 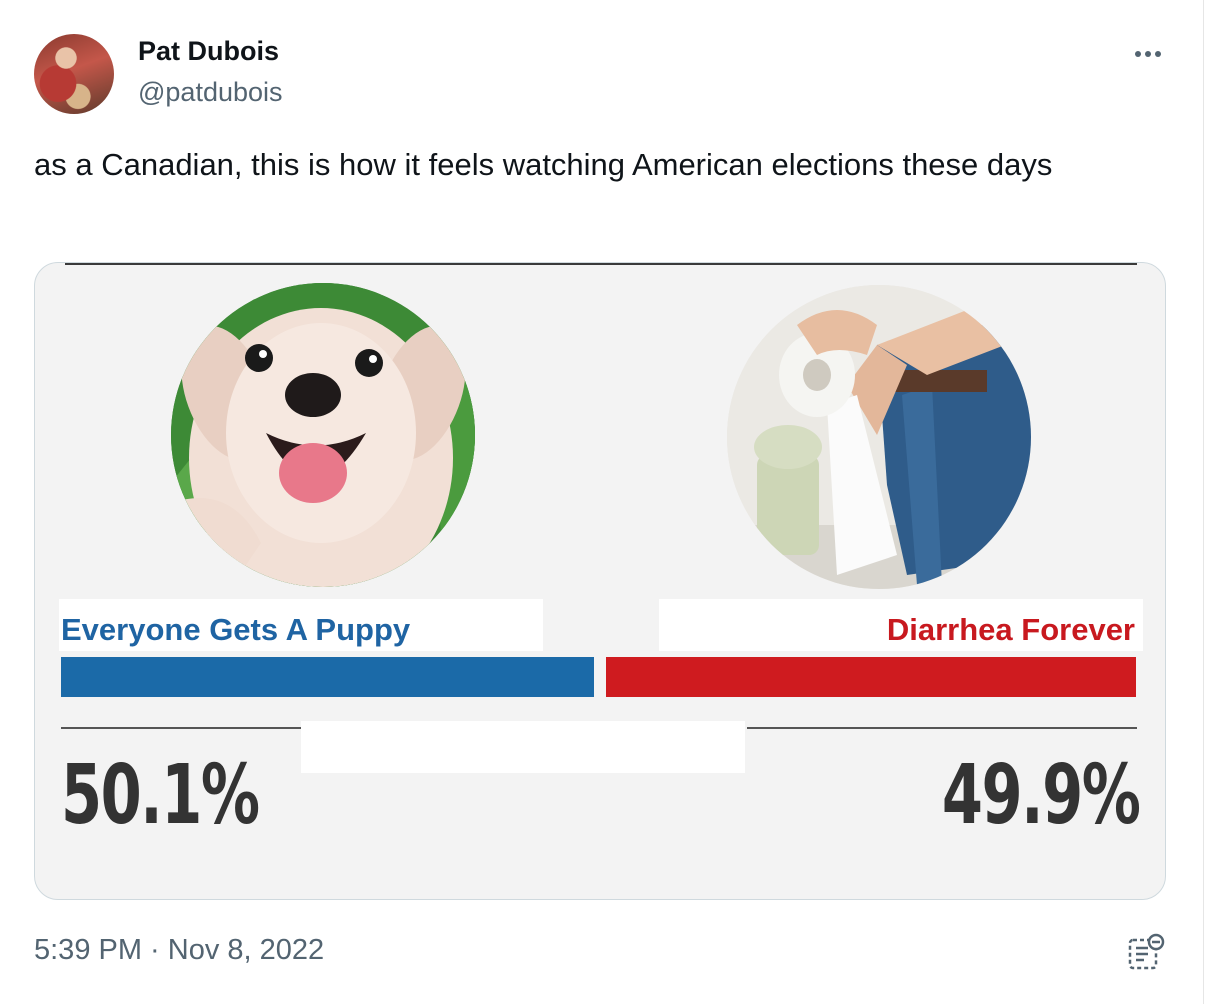 What do you see at coordinates (1203, 502) in the screenshot?
I see `page-right-border` at bounding box center [1203, 502].